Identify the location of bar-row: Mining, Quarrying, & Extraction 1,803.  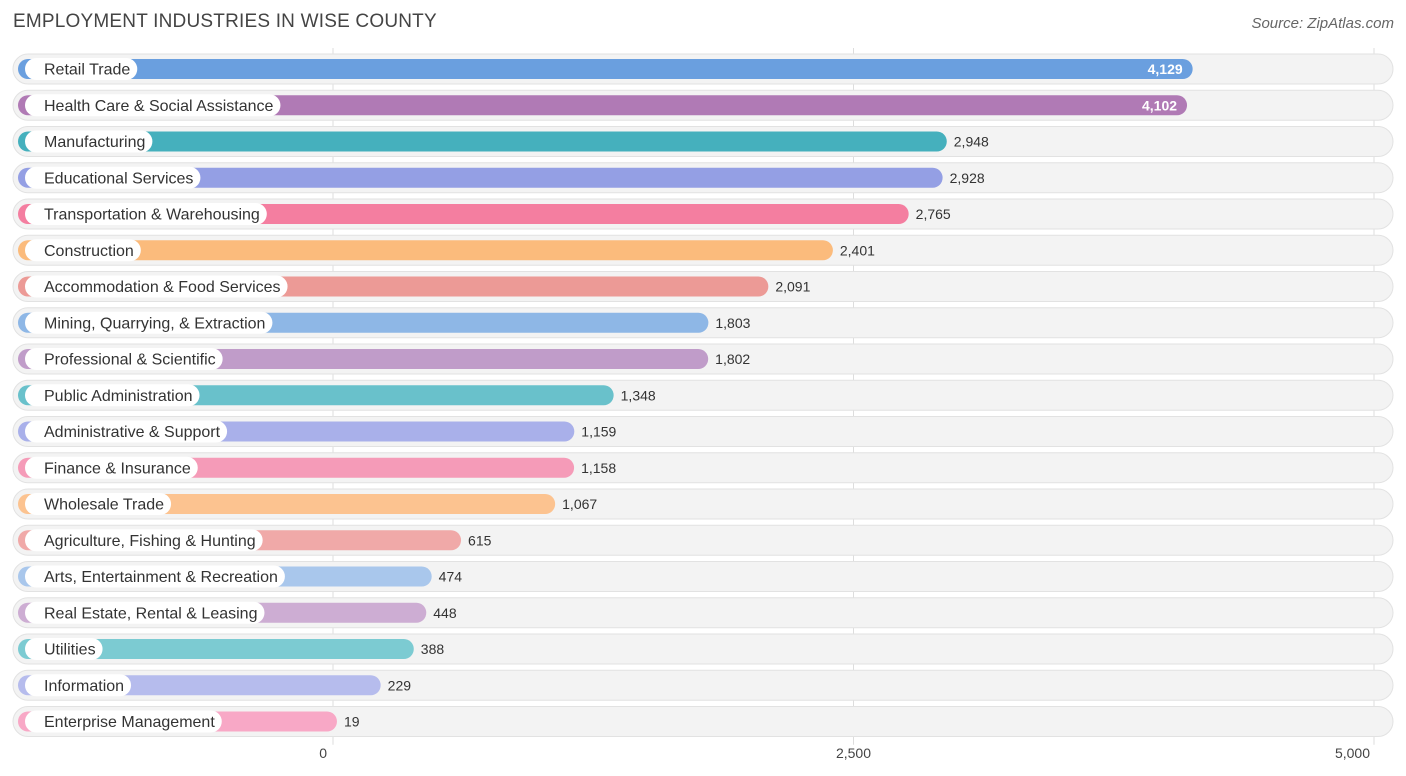
(703, 323).